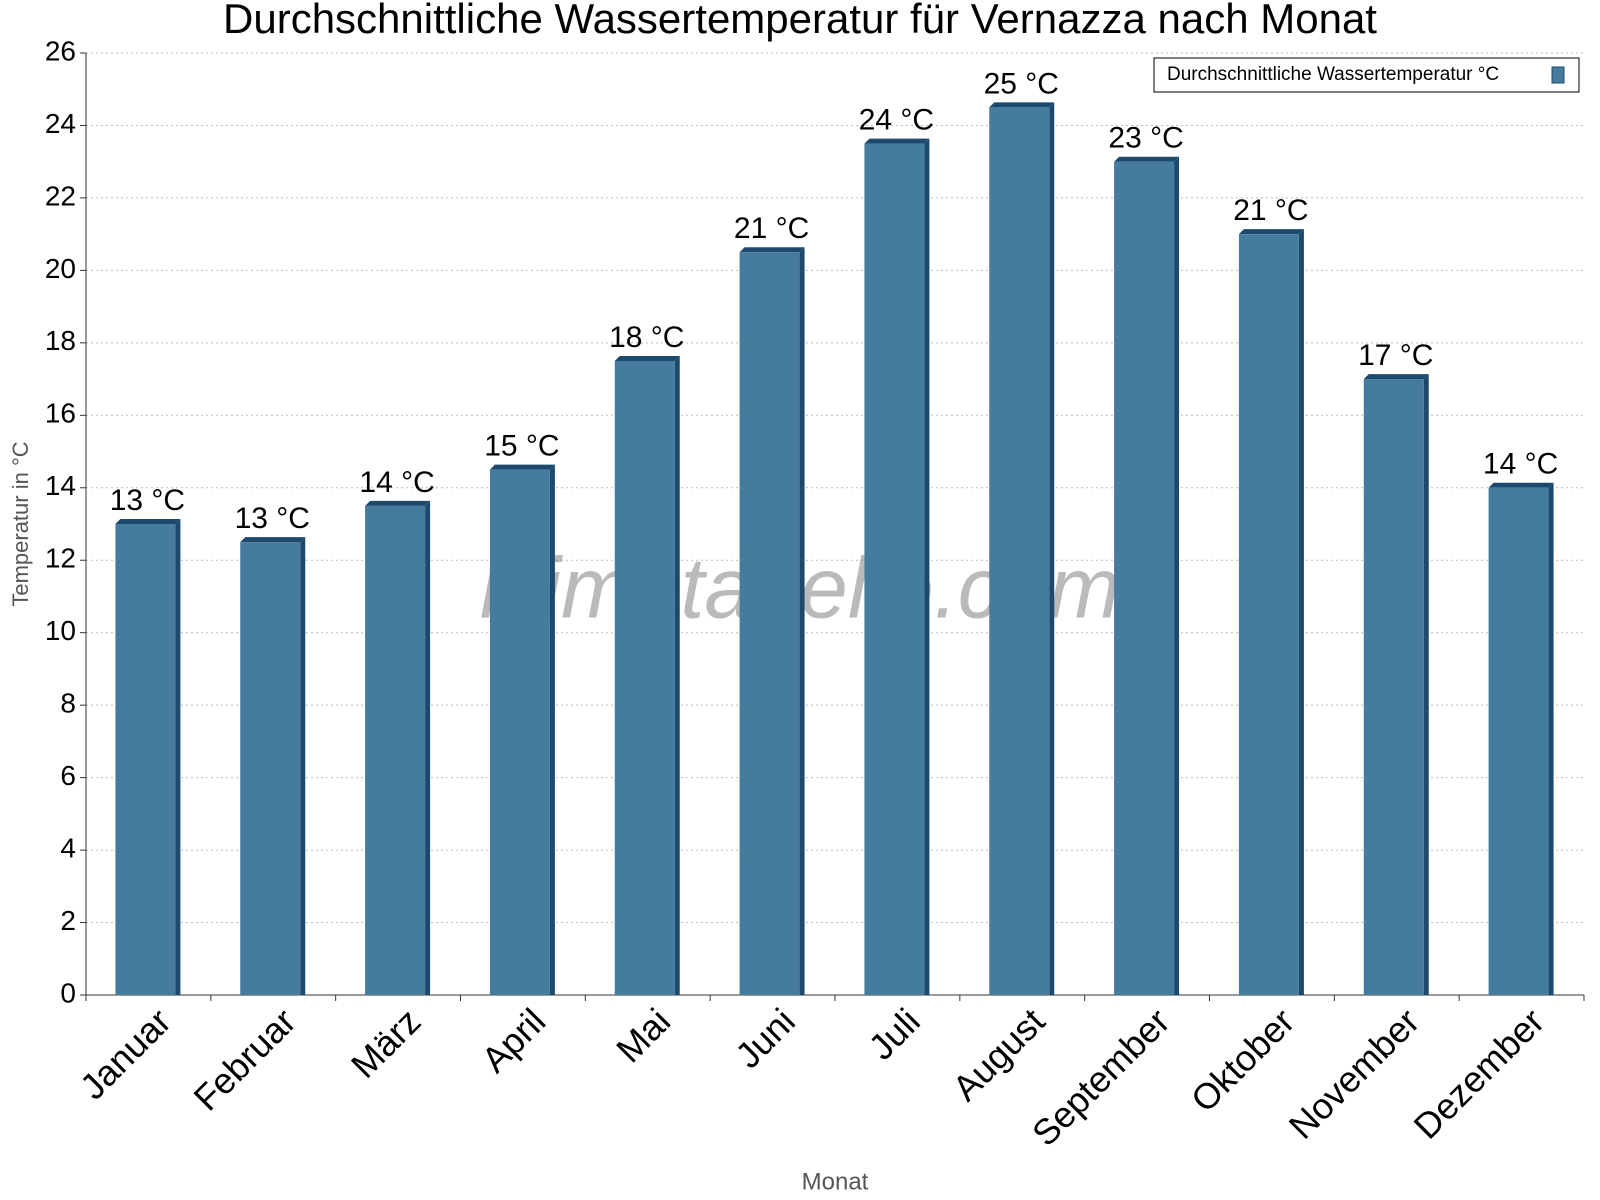 This screenshot has height=1200, width=1600. What do you see at coordinates (20, 523) in the screenshot?
I see `y-axis-label: Temperatur in °C` at bounding box center [20, 523].